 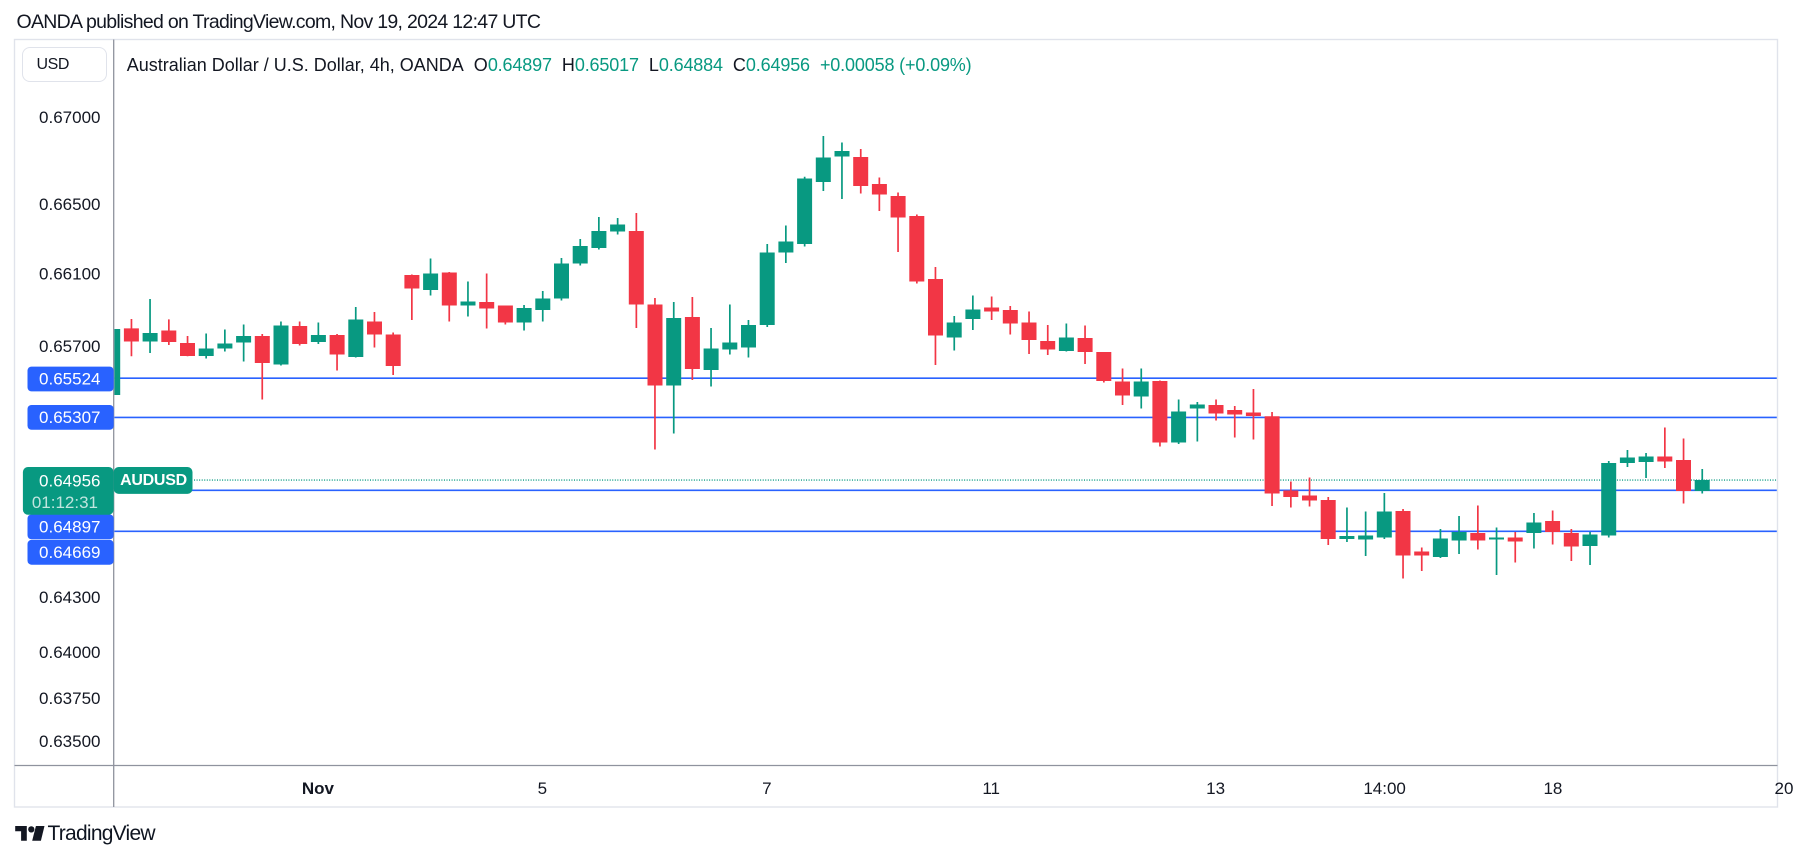 I want to click on svg-text: 01:12:31, so click(x=65, y=502).